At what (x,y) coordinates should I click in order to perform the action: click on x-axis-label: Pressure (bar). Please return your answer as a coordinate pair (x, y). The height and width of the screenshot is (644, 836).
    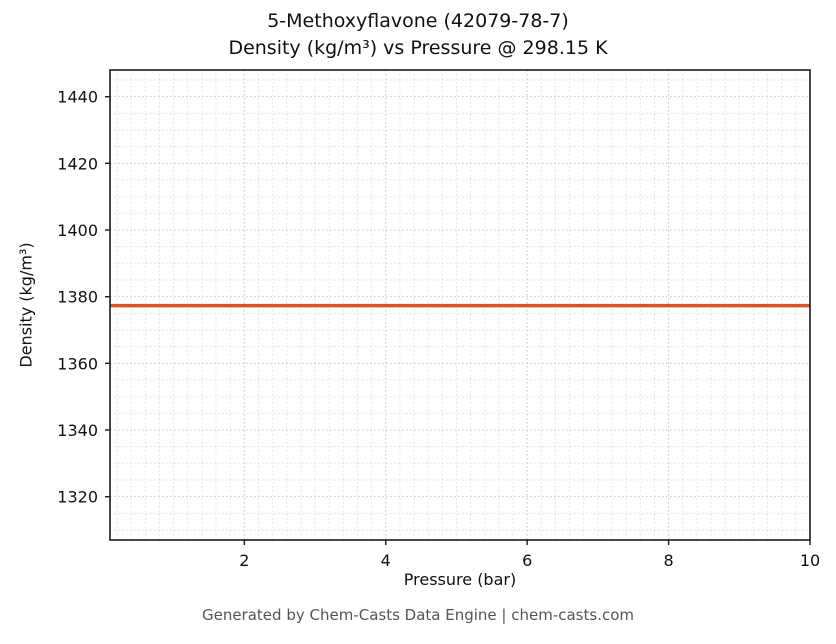
    Looking at the image, I should click on (460, 579).